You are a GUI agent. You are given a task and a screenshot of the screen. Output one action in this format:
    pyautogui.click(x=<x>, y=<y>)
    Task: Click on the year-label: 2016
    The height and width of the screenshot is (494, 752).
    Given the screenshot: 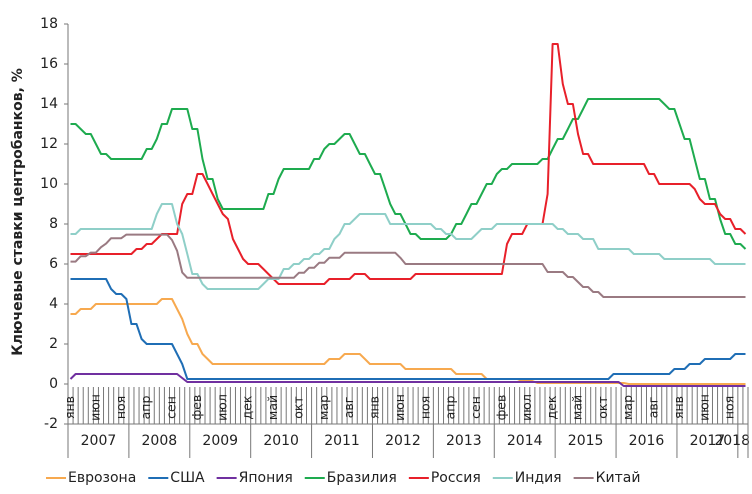 What is the action you would take?
    pyautogui.click(x=647, y=441)
    